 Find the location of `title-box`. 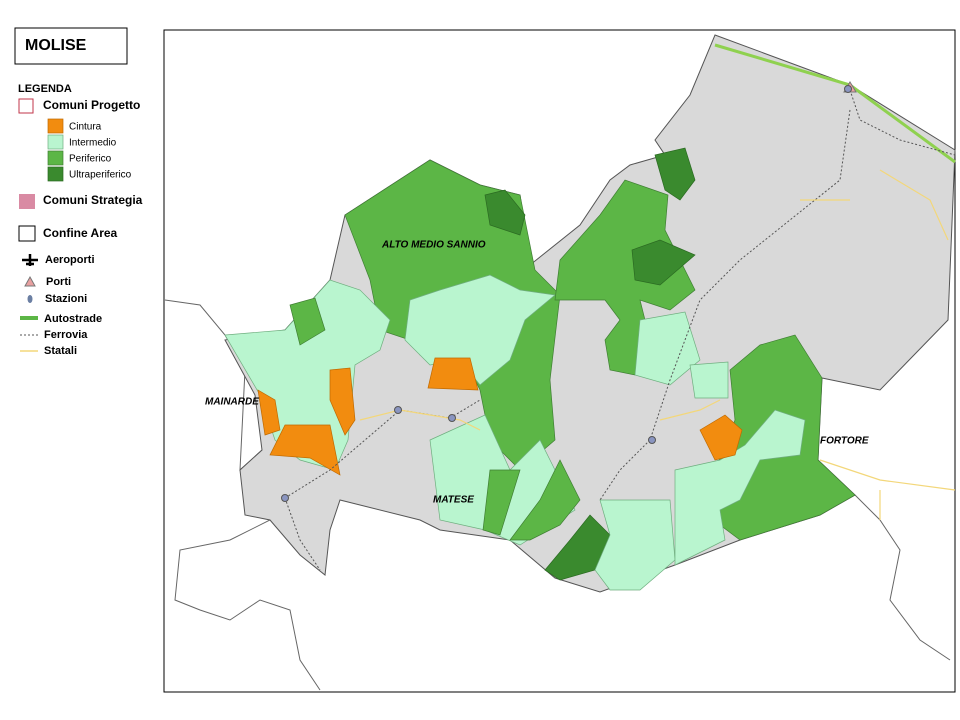

title-box is located at coordinates (71, 46).